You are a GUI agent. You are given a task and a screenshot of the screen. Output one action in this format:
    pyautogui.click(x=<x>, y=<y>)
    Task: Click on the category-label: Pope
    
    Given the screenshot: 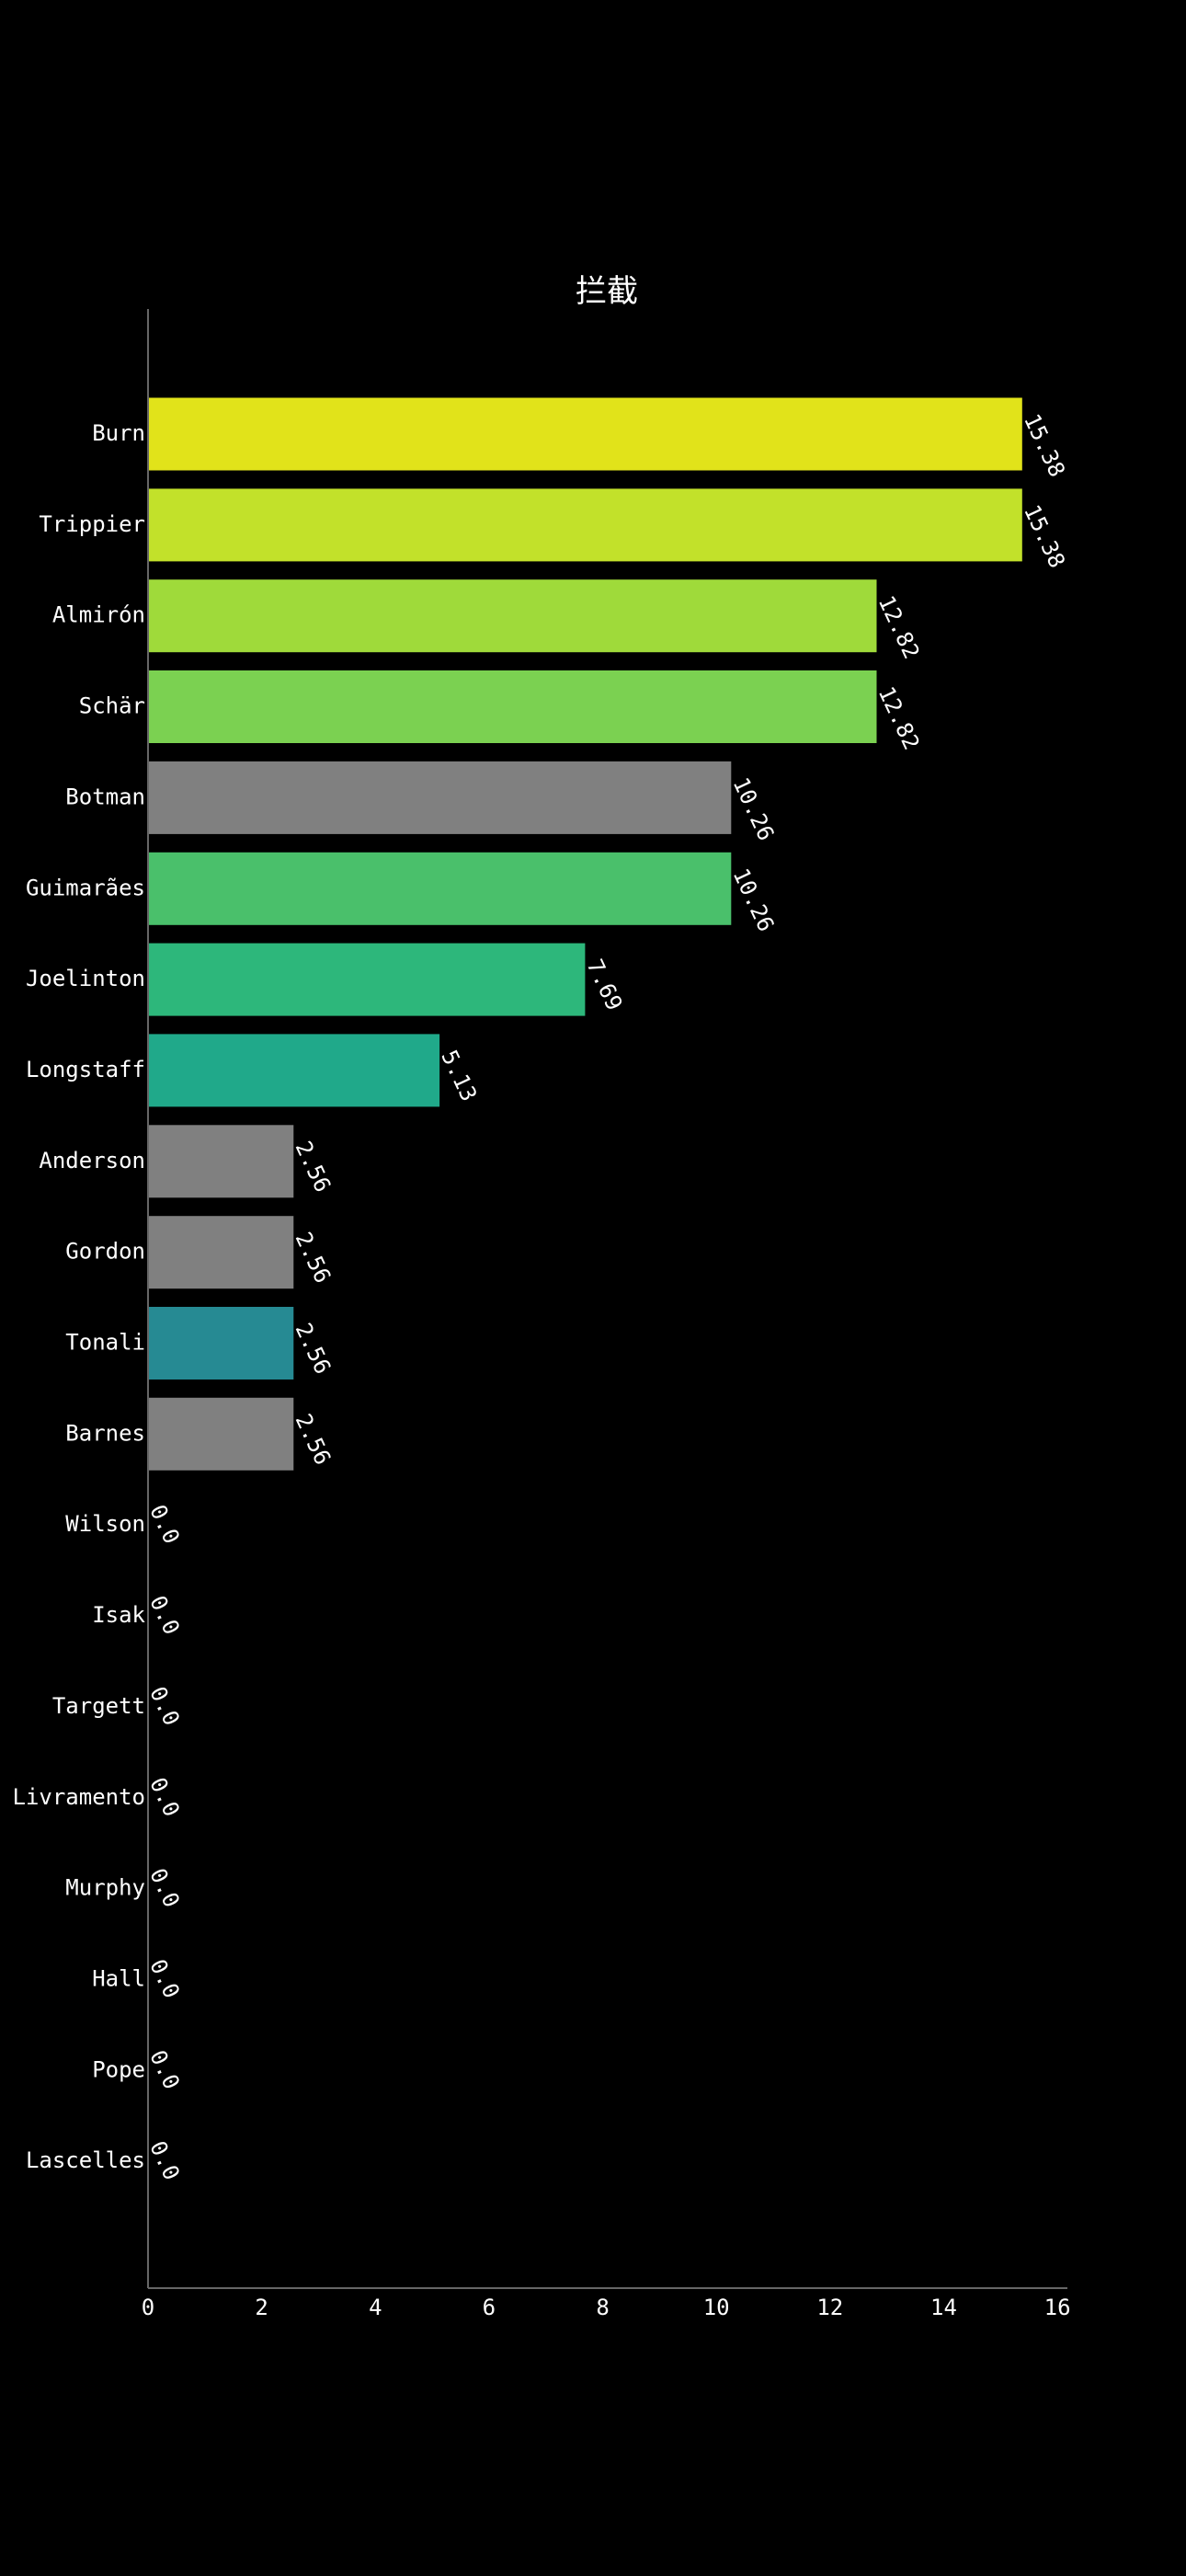 What is the action you would take?
    pyautogui.click(x=118, y=2069)
    